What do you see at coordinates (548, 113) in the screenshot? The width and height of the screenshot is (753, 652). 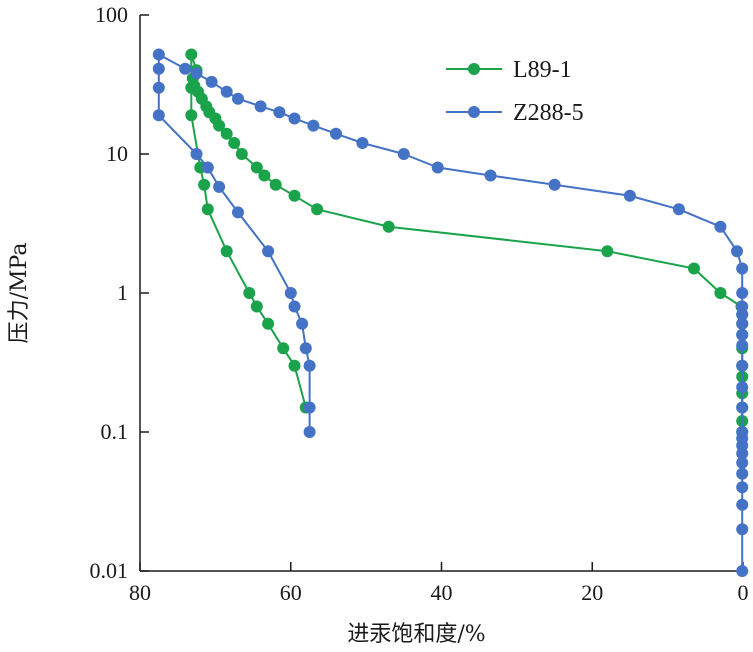 I see `legend-label: Z288-5` at bounding box center [548, 113].